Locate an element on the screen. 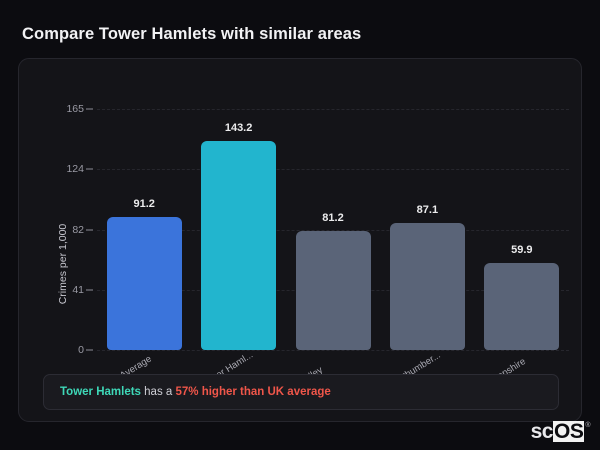 This screenshot has height=450, width=600. annotation-connector-text: has a is located at coordinates (158, 392).